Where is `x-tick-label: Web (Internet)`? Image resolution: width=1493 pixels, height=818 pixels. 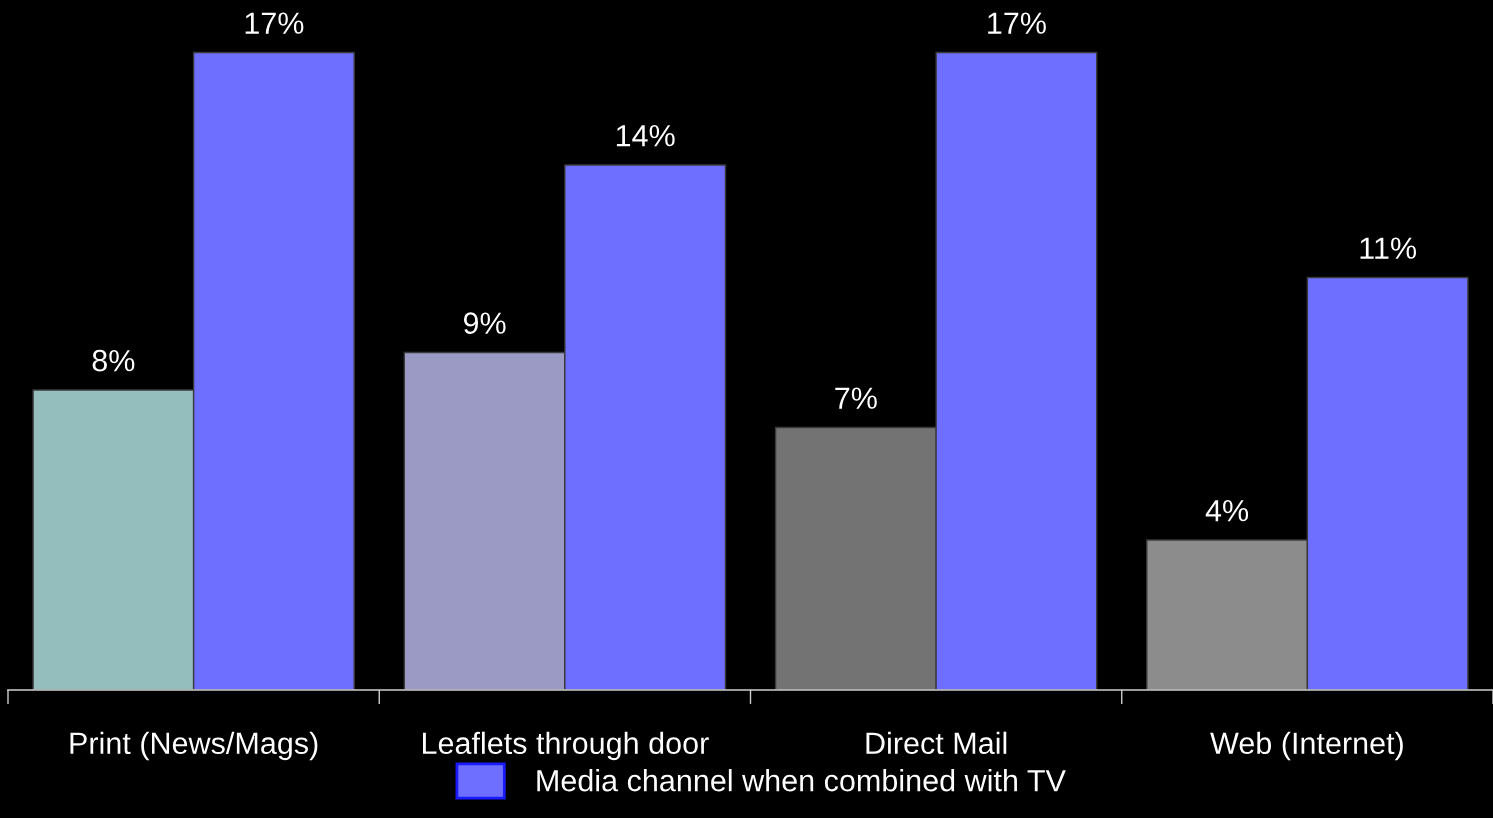 x-tick-label: Web (Internet) is located at coordinates (1306, 746).